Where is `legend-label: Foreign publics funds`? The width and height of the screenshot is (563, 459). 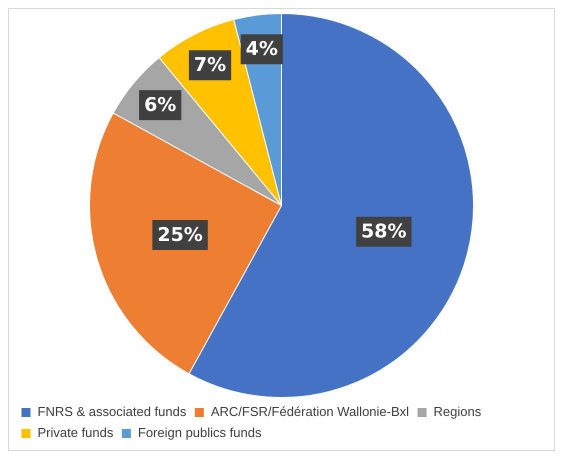
legend-label: Foreign publics funds is located at coordinates (200, 432).